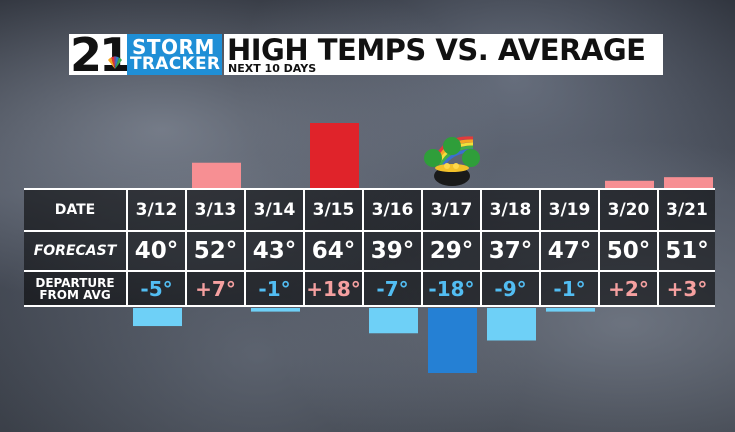  I want to click on departure-value: +18°, so click(334, 289).